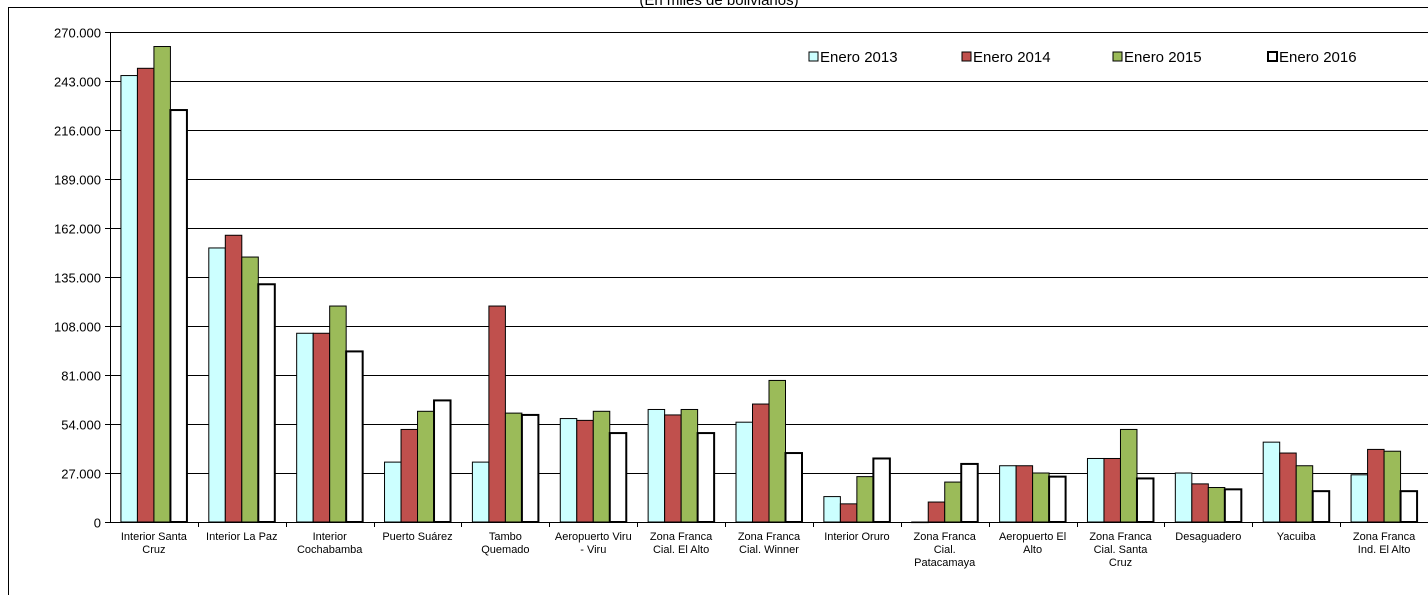 The width and height of the screenshot is (1428, 595). Describe the element at coordinates (505, 543) in the screenshot. I see `category-label: Tambo Quemado` at that location.